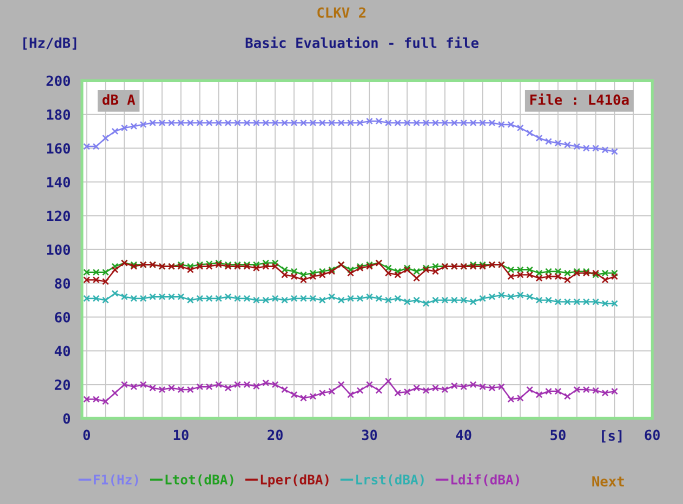  What do you see at coordinates (612, 436) in the screenshot?
I see `x-axis-title: [s]` at bounding box center [612, 436].